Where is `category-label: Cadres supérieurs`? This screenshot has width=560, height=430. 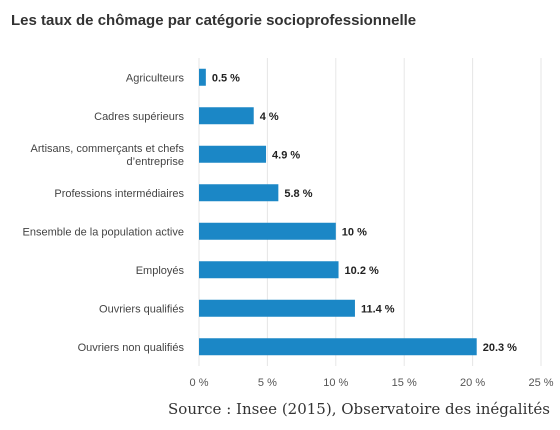
category-label: Cadres supérieurs is located at coordinates (139, 117).